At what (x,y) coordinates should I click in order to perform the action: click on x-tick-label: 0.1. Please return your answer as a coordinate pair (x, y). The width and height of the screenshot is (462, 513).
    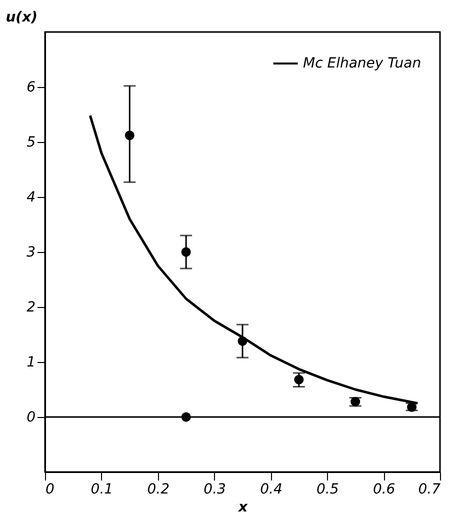
    Looking at the image, I should click on (102, 490).